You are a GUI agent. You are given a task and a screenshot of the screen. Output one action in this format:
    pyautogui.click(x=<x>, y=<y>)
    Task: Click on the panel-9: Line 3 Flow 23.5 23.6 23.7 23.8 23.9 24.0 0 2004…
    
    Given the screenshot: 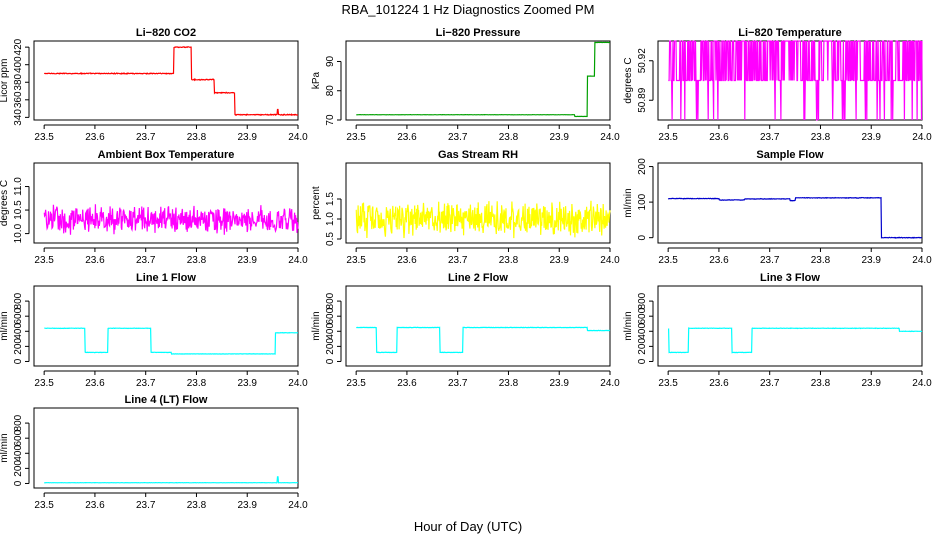 What is the action you would take?
    pyautogui.click(x=777, y=330)
    